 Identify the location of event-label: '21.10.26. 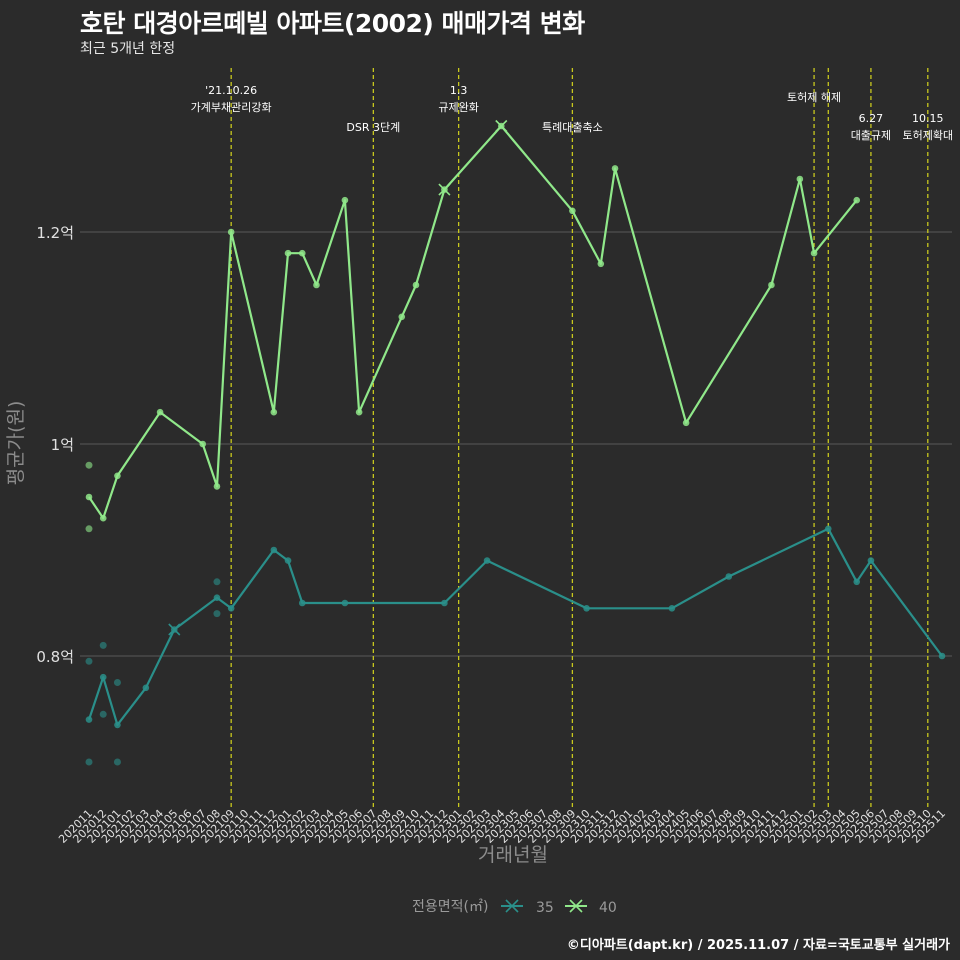
(231, 90).